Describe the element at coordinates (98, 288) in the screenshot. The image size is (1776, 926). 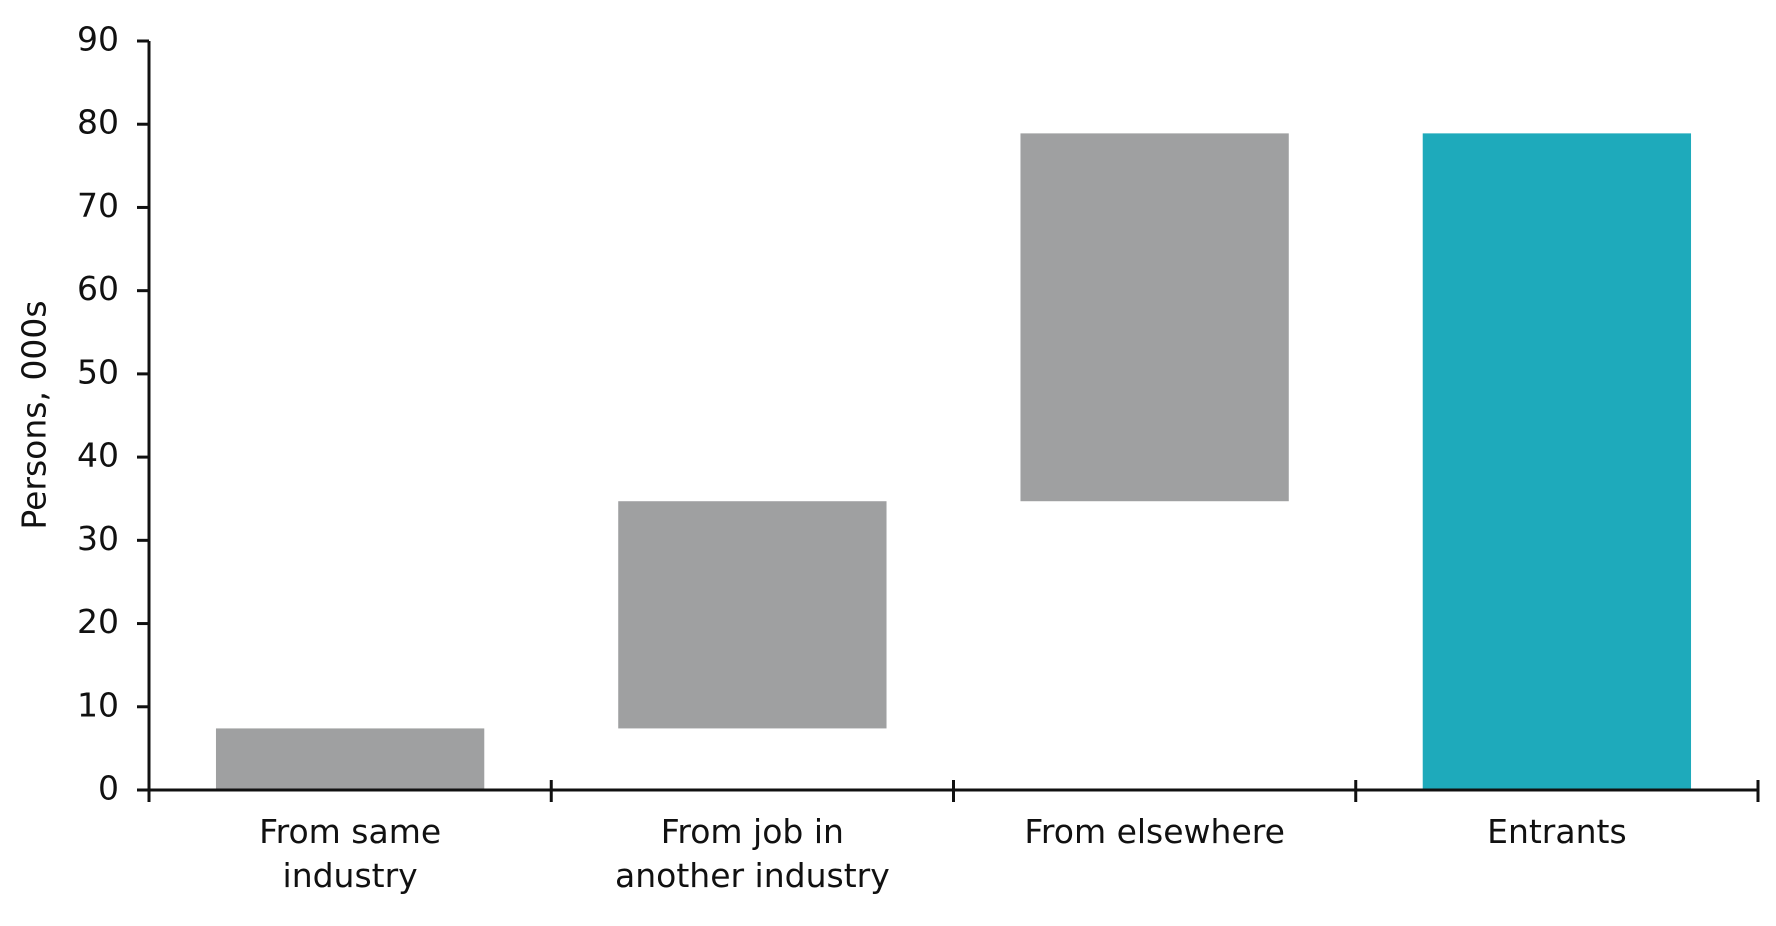
I see `y-tick-label: 60` at that location.